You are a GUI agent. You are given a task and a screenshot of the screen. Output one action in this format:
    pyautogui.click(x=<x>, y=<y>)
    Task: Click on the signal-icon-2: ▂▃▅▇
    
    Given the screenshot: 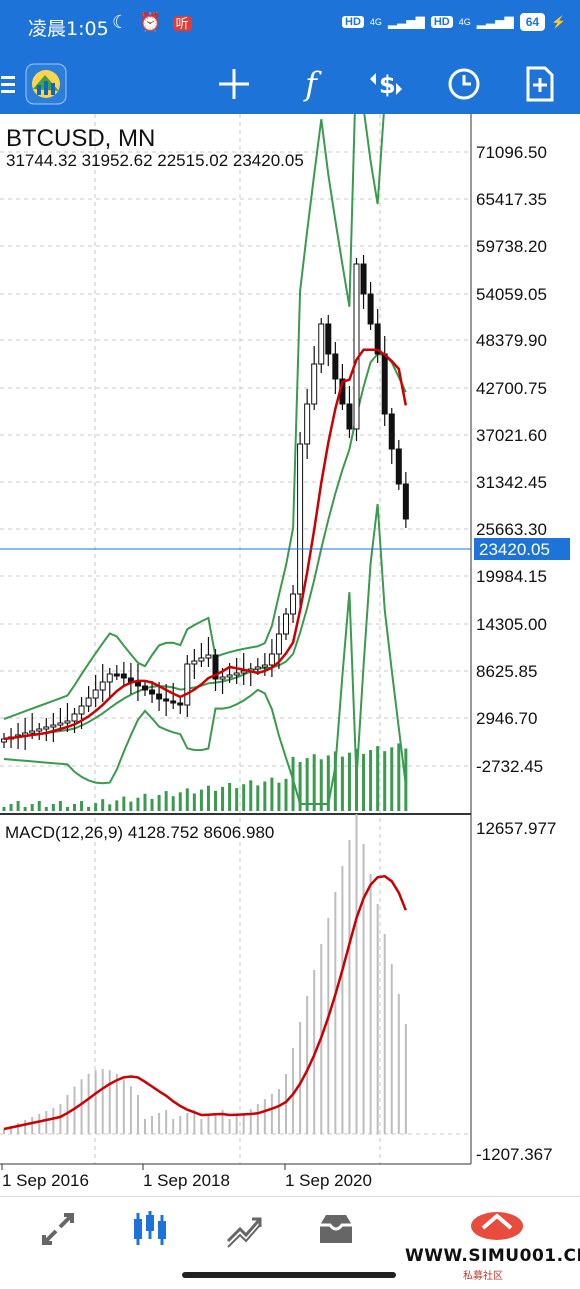 What is the action you would take?
    pyautogui.click(x=495, y=22)
    